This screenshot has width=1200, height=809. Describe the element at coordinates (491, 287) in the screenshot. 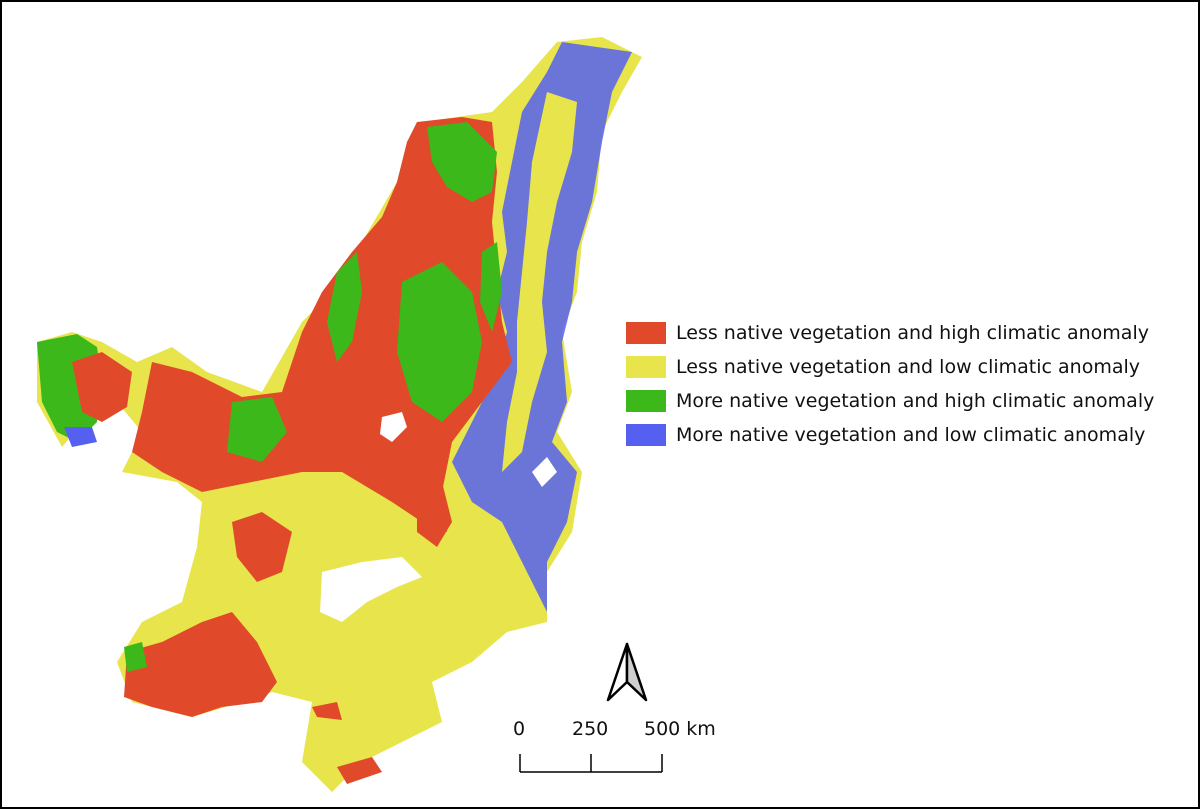

I see `region-green-east-edge` at that location.